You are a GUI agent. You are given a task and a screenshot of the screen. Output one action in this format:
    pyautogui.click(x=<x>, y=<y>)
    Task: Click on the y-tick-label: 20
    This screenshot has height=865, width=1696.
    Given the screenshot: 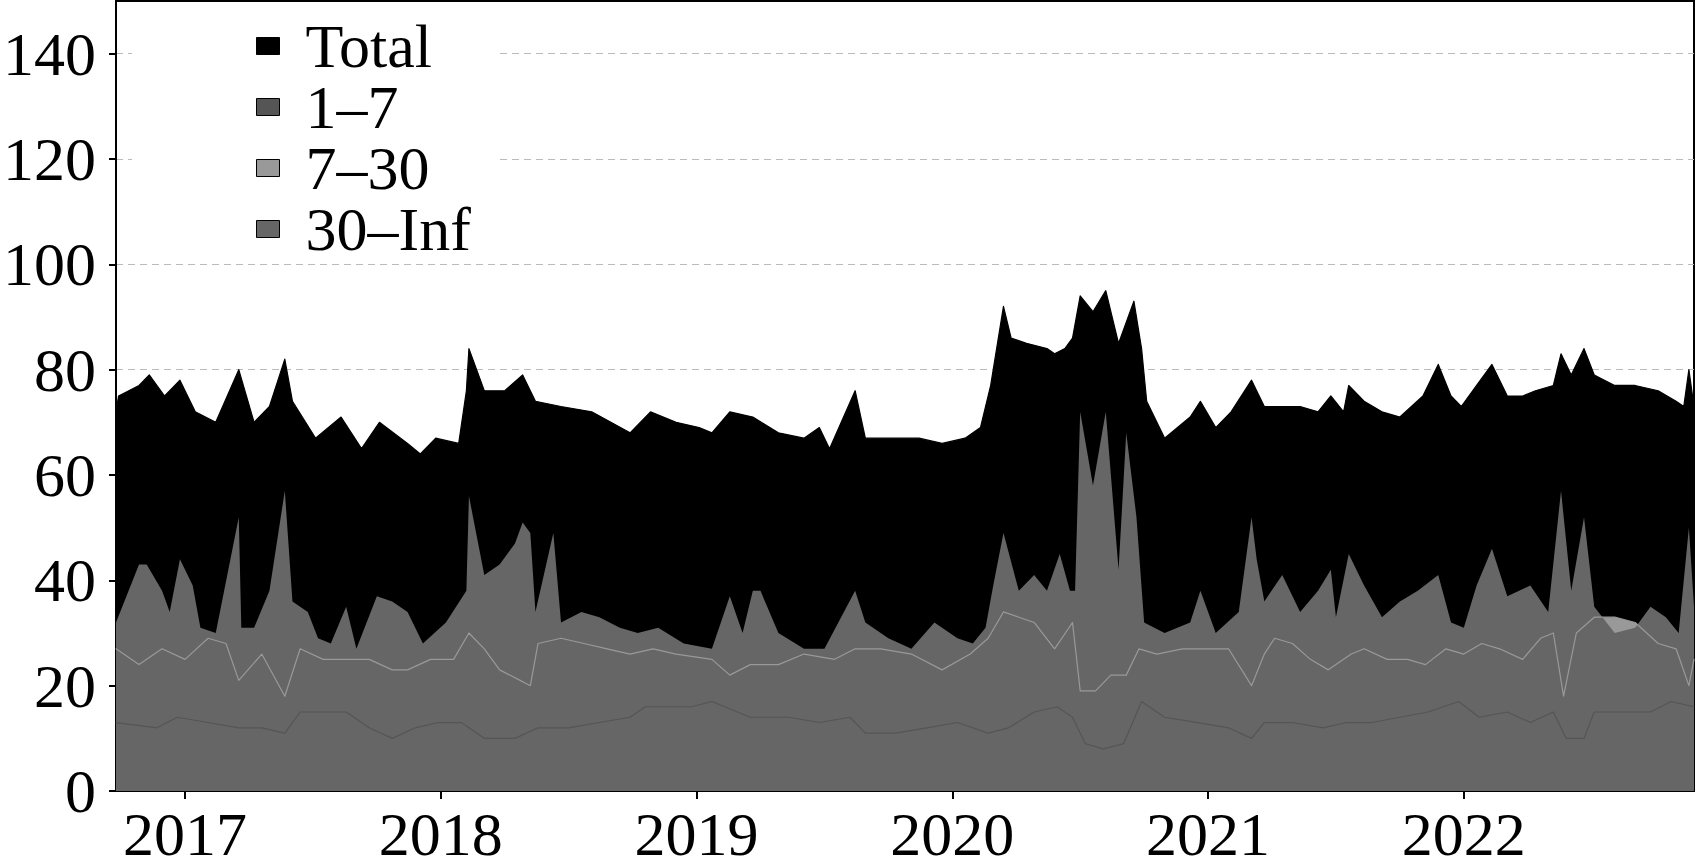 What is the action you would take?
    pyautogui.click(x=65, y=685)
    